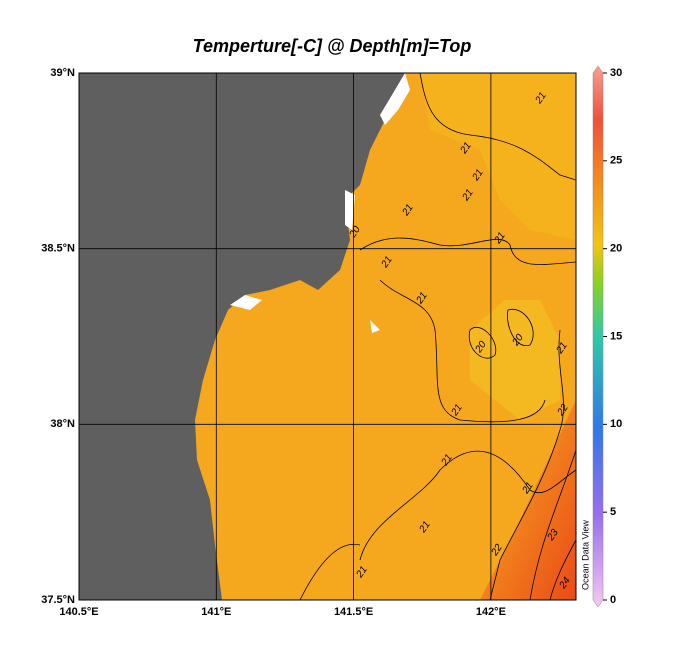 This screenshot has width=684, height=665. Describe the element at coordinates (320, 203) in the screenshot. I see `shoreline` at that location.